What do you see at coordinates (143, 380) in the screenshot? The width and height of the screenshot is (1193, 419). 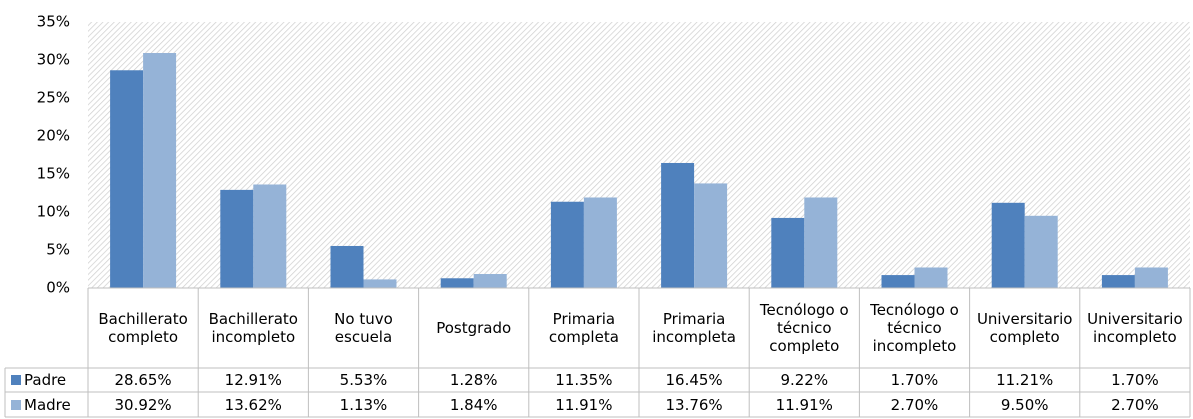 I see `data-label: 28.65%` at bounding box center [143, 380].